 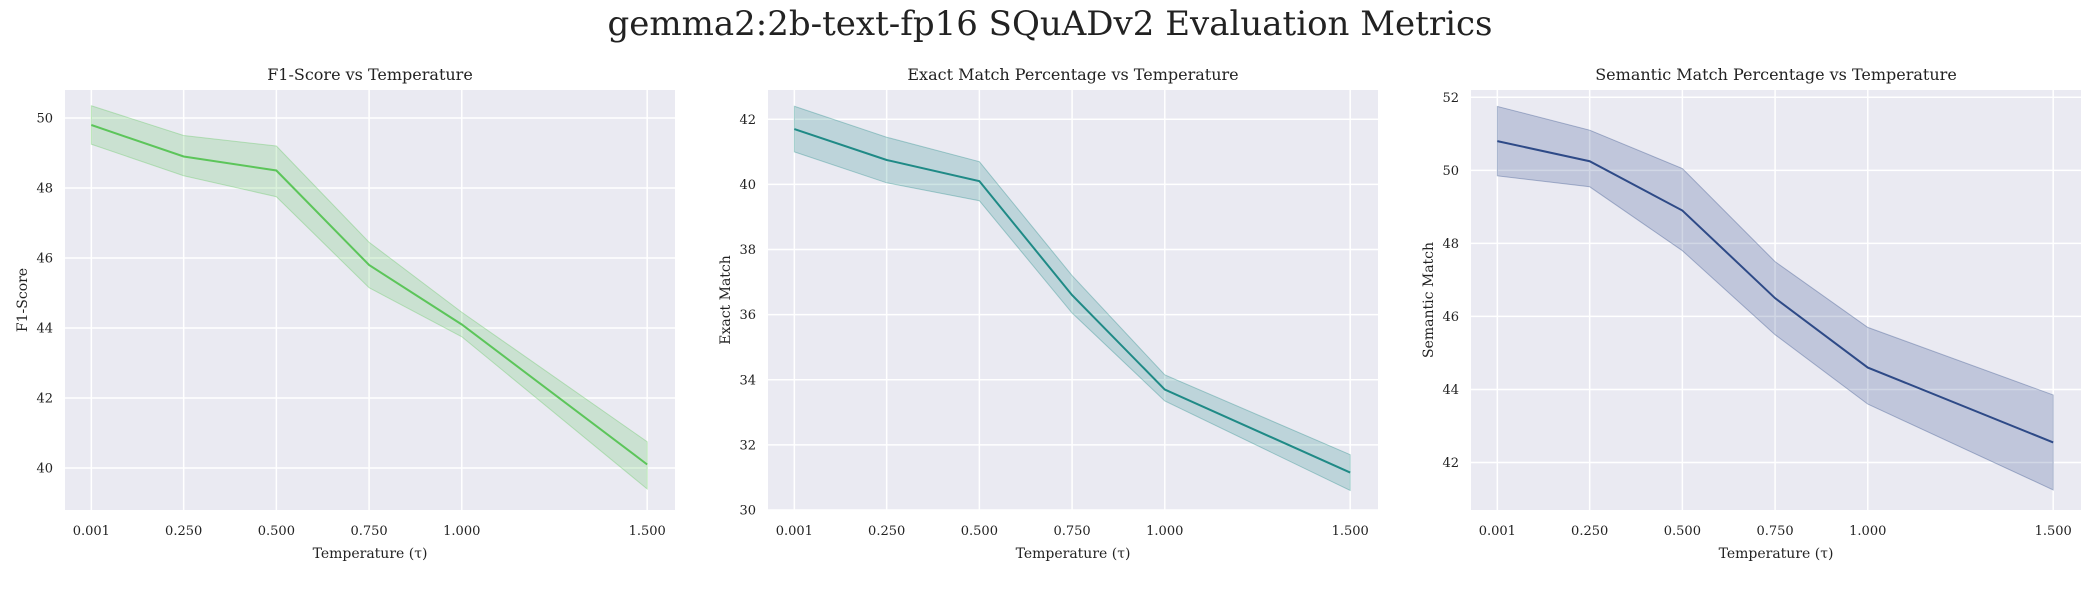 What do you see at coordinates (1072, 74) in the screenshot?
I see `chart-title: Exact Match Percentage vs Temperature` at bounding box center [1072, 74].